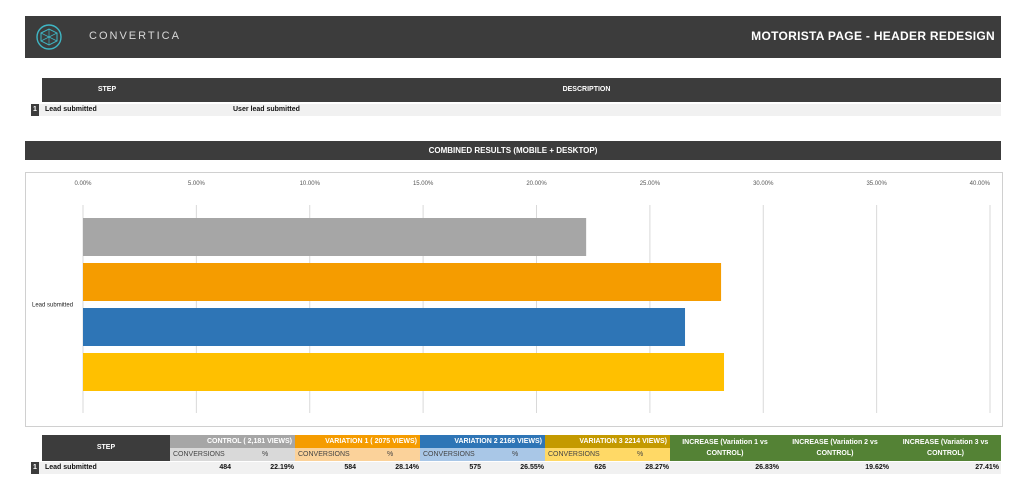  What do you see at coordinates (350, 467) in the screenshot?
I see `variation1-conversions: 584` at bounding box center [350, 467].